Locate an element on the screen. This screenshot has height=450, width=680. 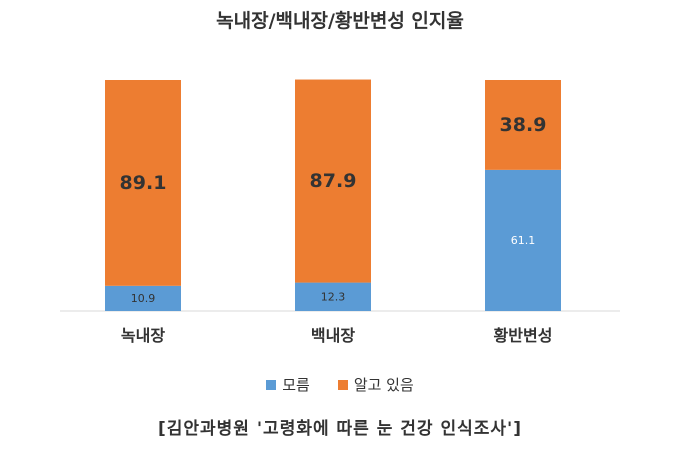
category-label-2: 황반변성 is located at coordinates (523, 335).